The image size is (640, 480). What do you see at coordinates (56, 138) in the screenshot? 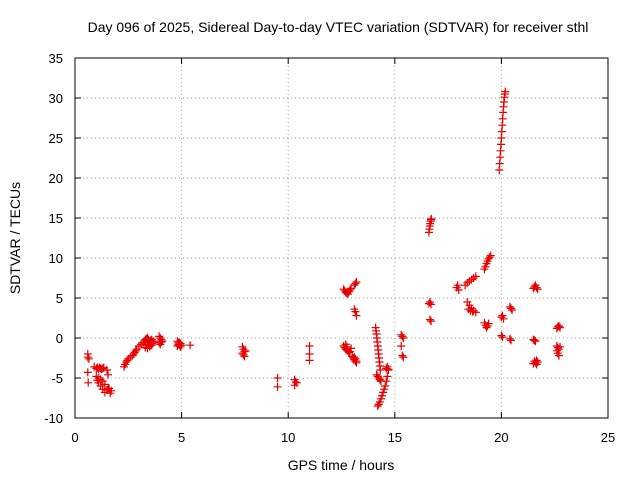
I see `y-tick-label: 25` at bounding box center [56, 138].